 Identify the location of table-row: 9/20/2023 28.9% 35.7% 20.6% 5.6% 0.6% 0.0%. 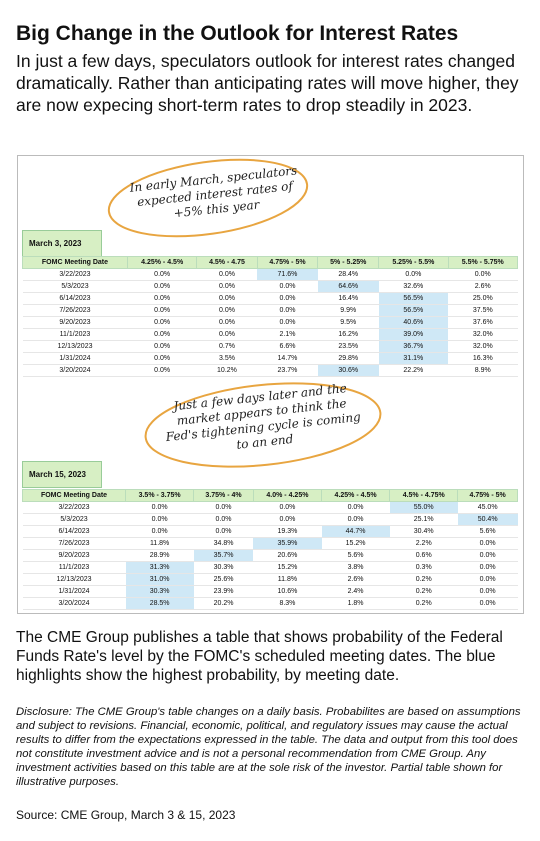
(270, 555).